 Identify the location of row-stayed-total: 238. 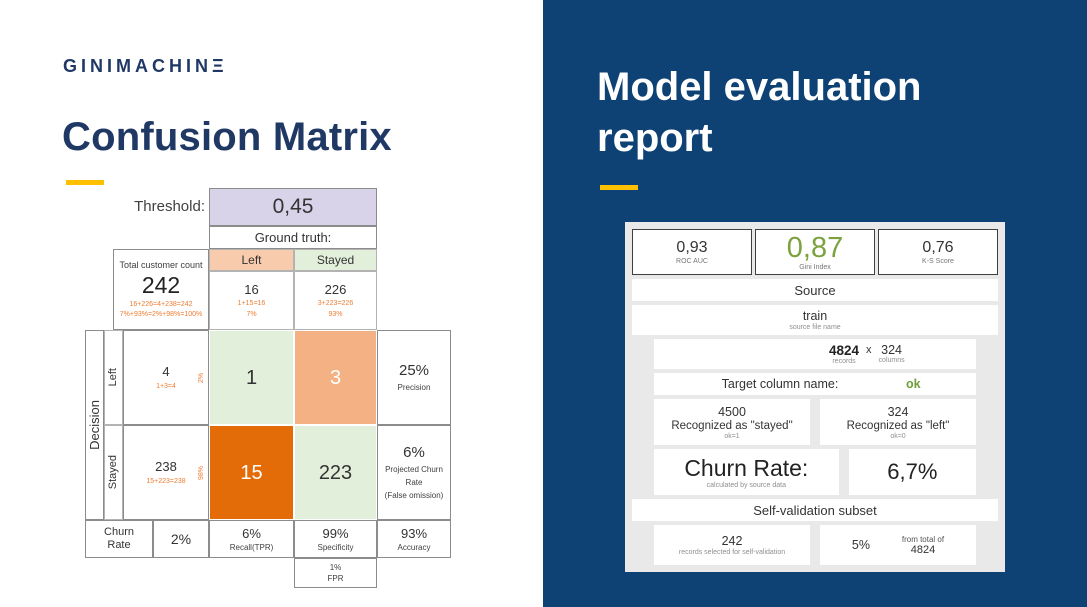
(166, 467).